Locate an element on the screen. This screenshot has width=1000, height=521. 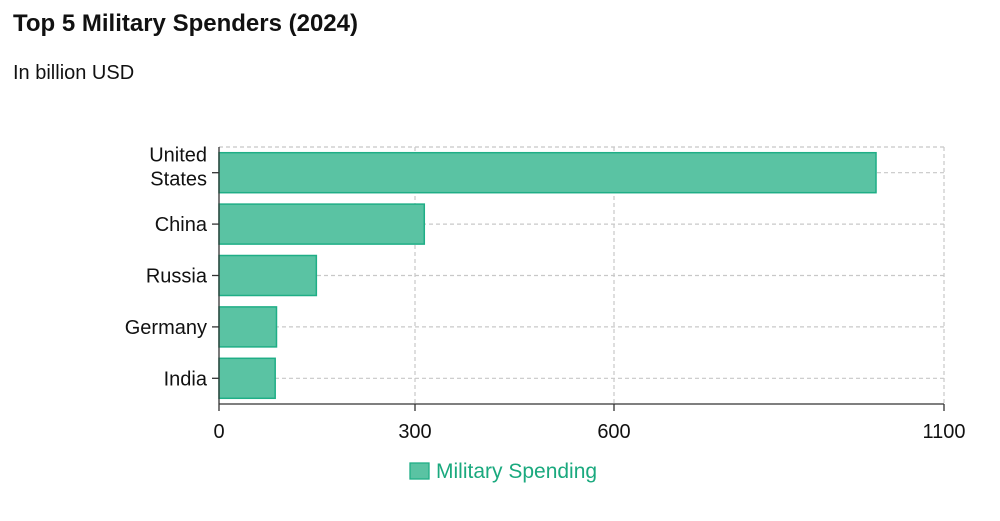
chart-title: Top 5 Military Spenders (2024) is located at coordinates (185, 23).